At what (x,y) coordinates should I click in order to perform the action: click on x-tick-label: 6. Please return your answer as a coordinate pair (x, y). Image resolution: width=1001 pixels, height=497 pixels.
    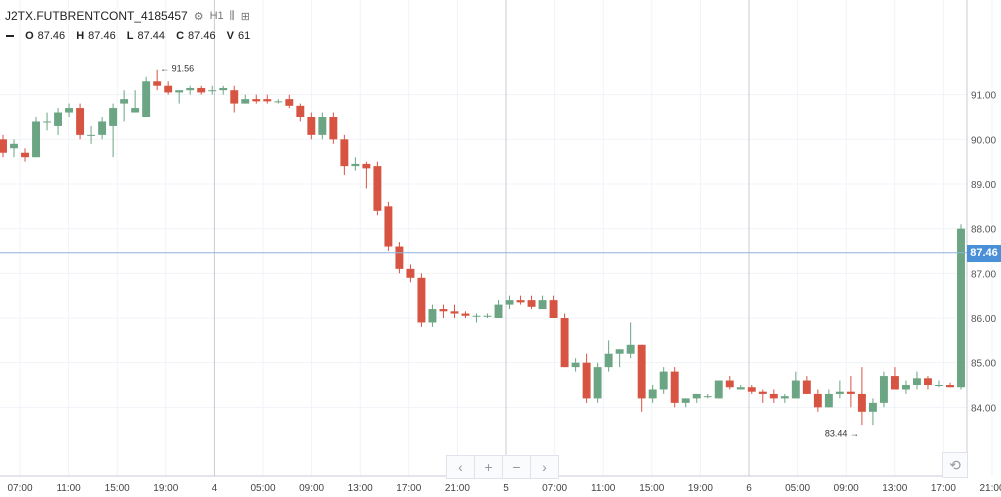
    Looking at the image, I should click on (749, 488).